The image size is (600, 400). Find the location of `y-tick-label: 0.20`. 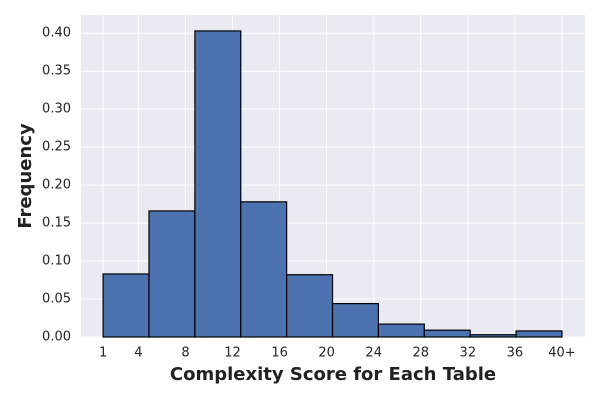

y-tick-label: 0.20 is located at coordinates (56, 185).